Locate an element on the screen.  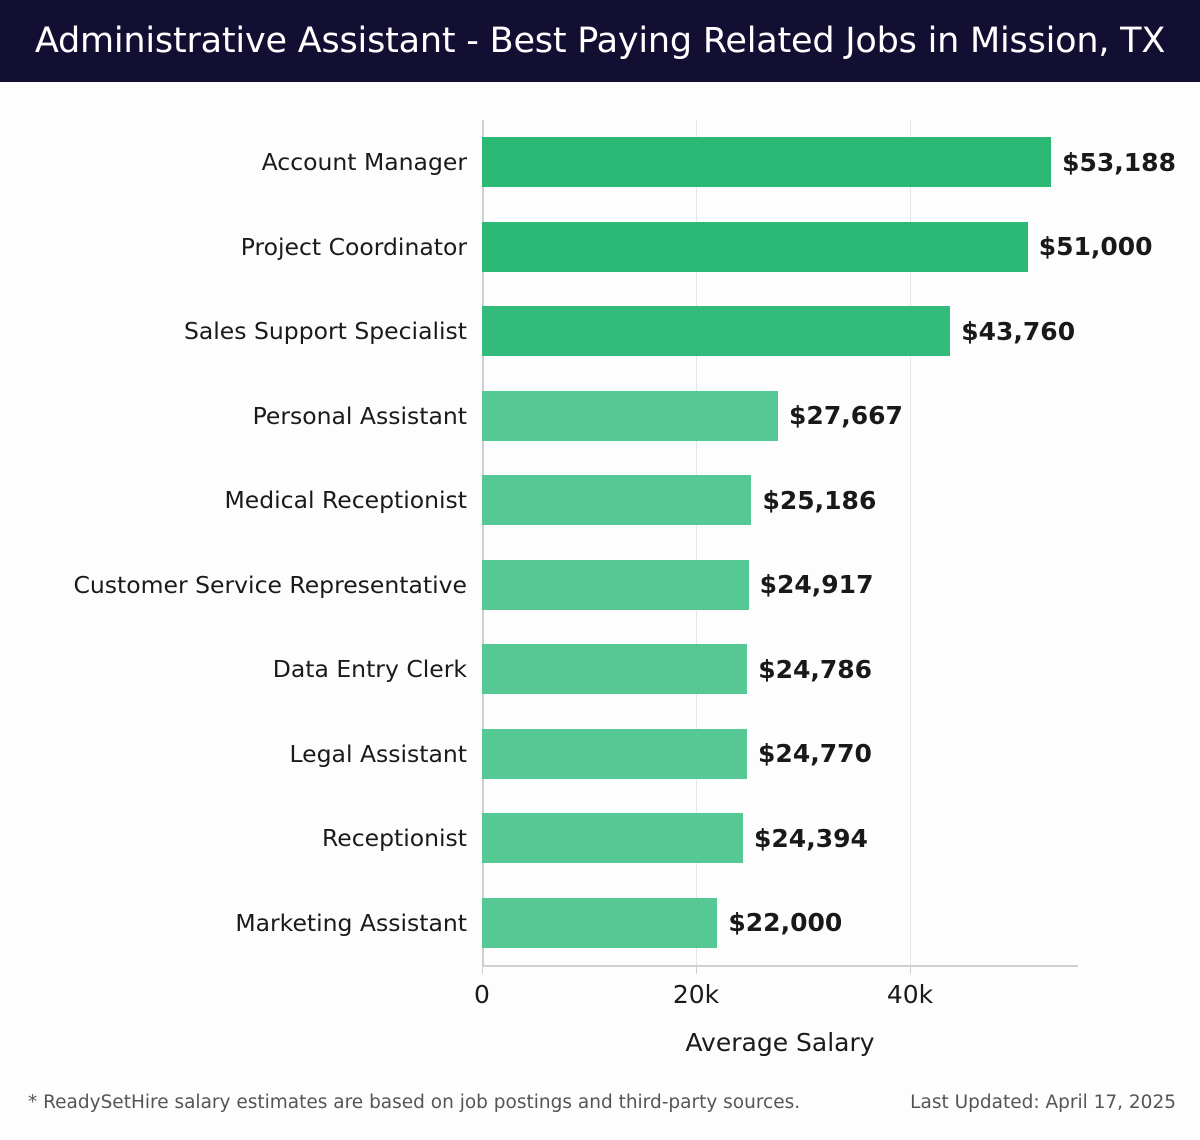
bar-value-label: $24,394 is located at coordinates (811, 838).